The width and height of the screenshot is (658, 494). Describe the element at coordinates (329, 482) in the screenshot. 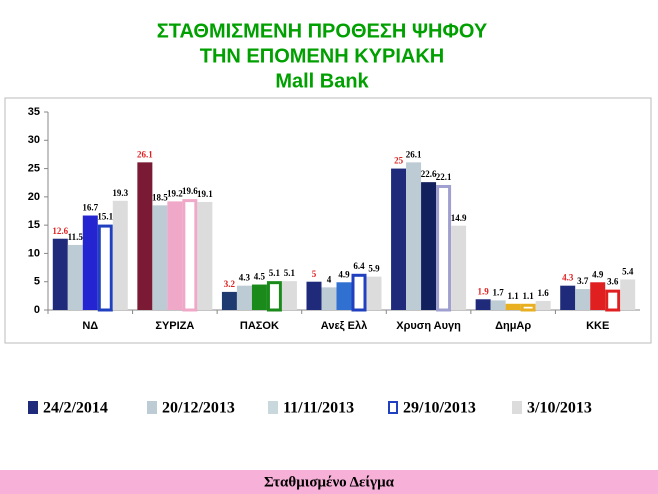

I see `footer-band` at that location.